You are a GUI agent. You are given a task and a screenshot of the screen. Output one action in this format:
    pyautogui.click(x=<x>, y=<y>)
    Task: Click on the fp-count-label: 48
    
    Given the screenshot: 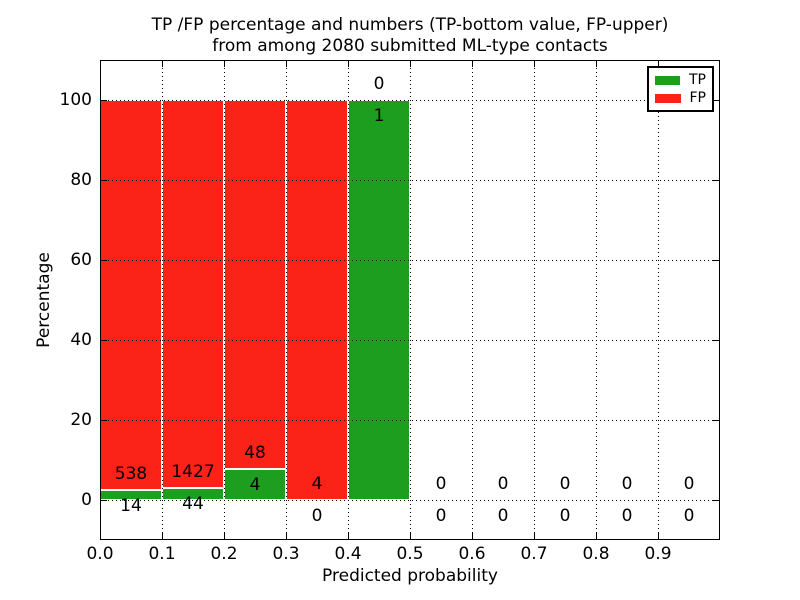 What is the action you would take?
    pyautogui.click(x=255, y=453)
    